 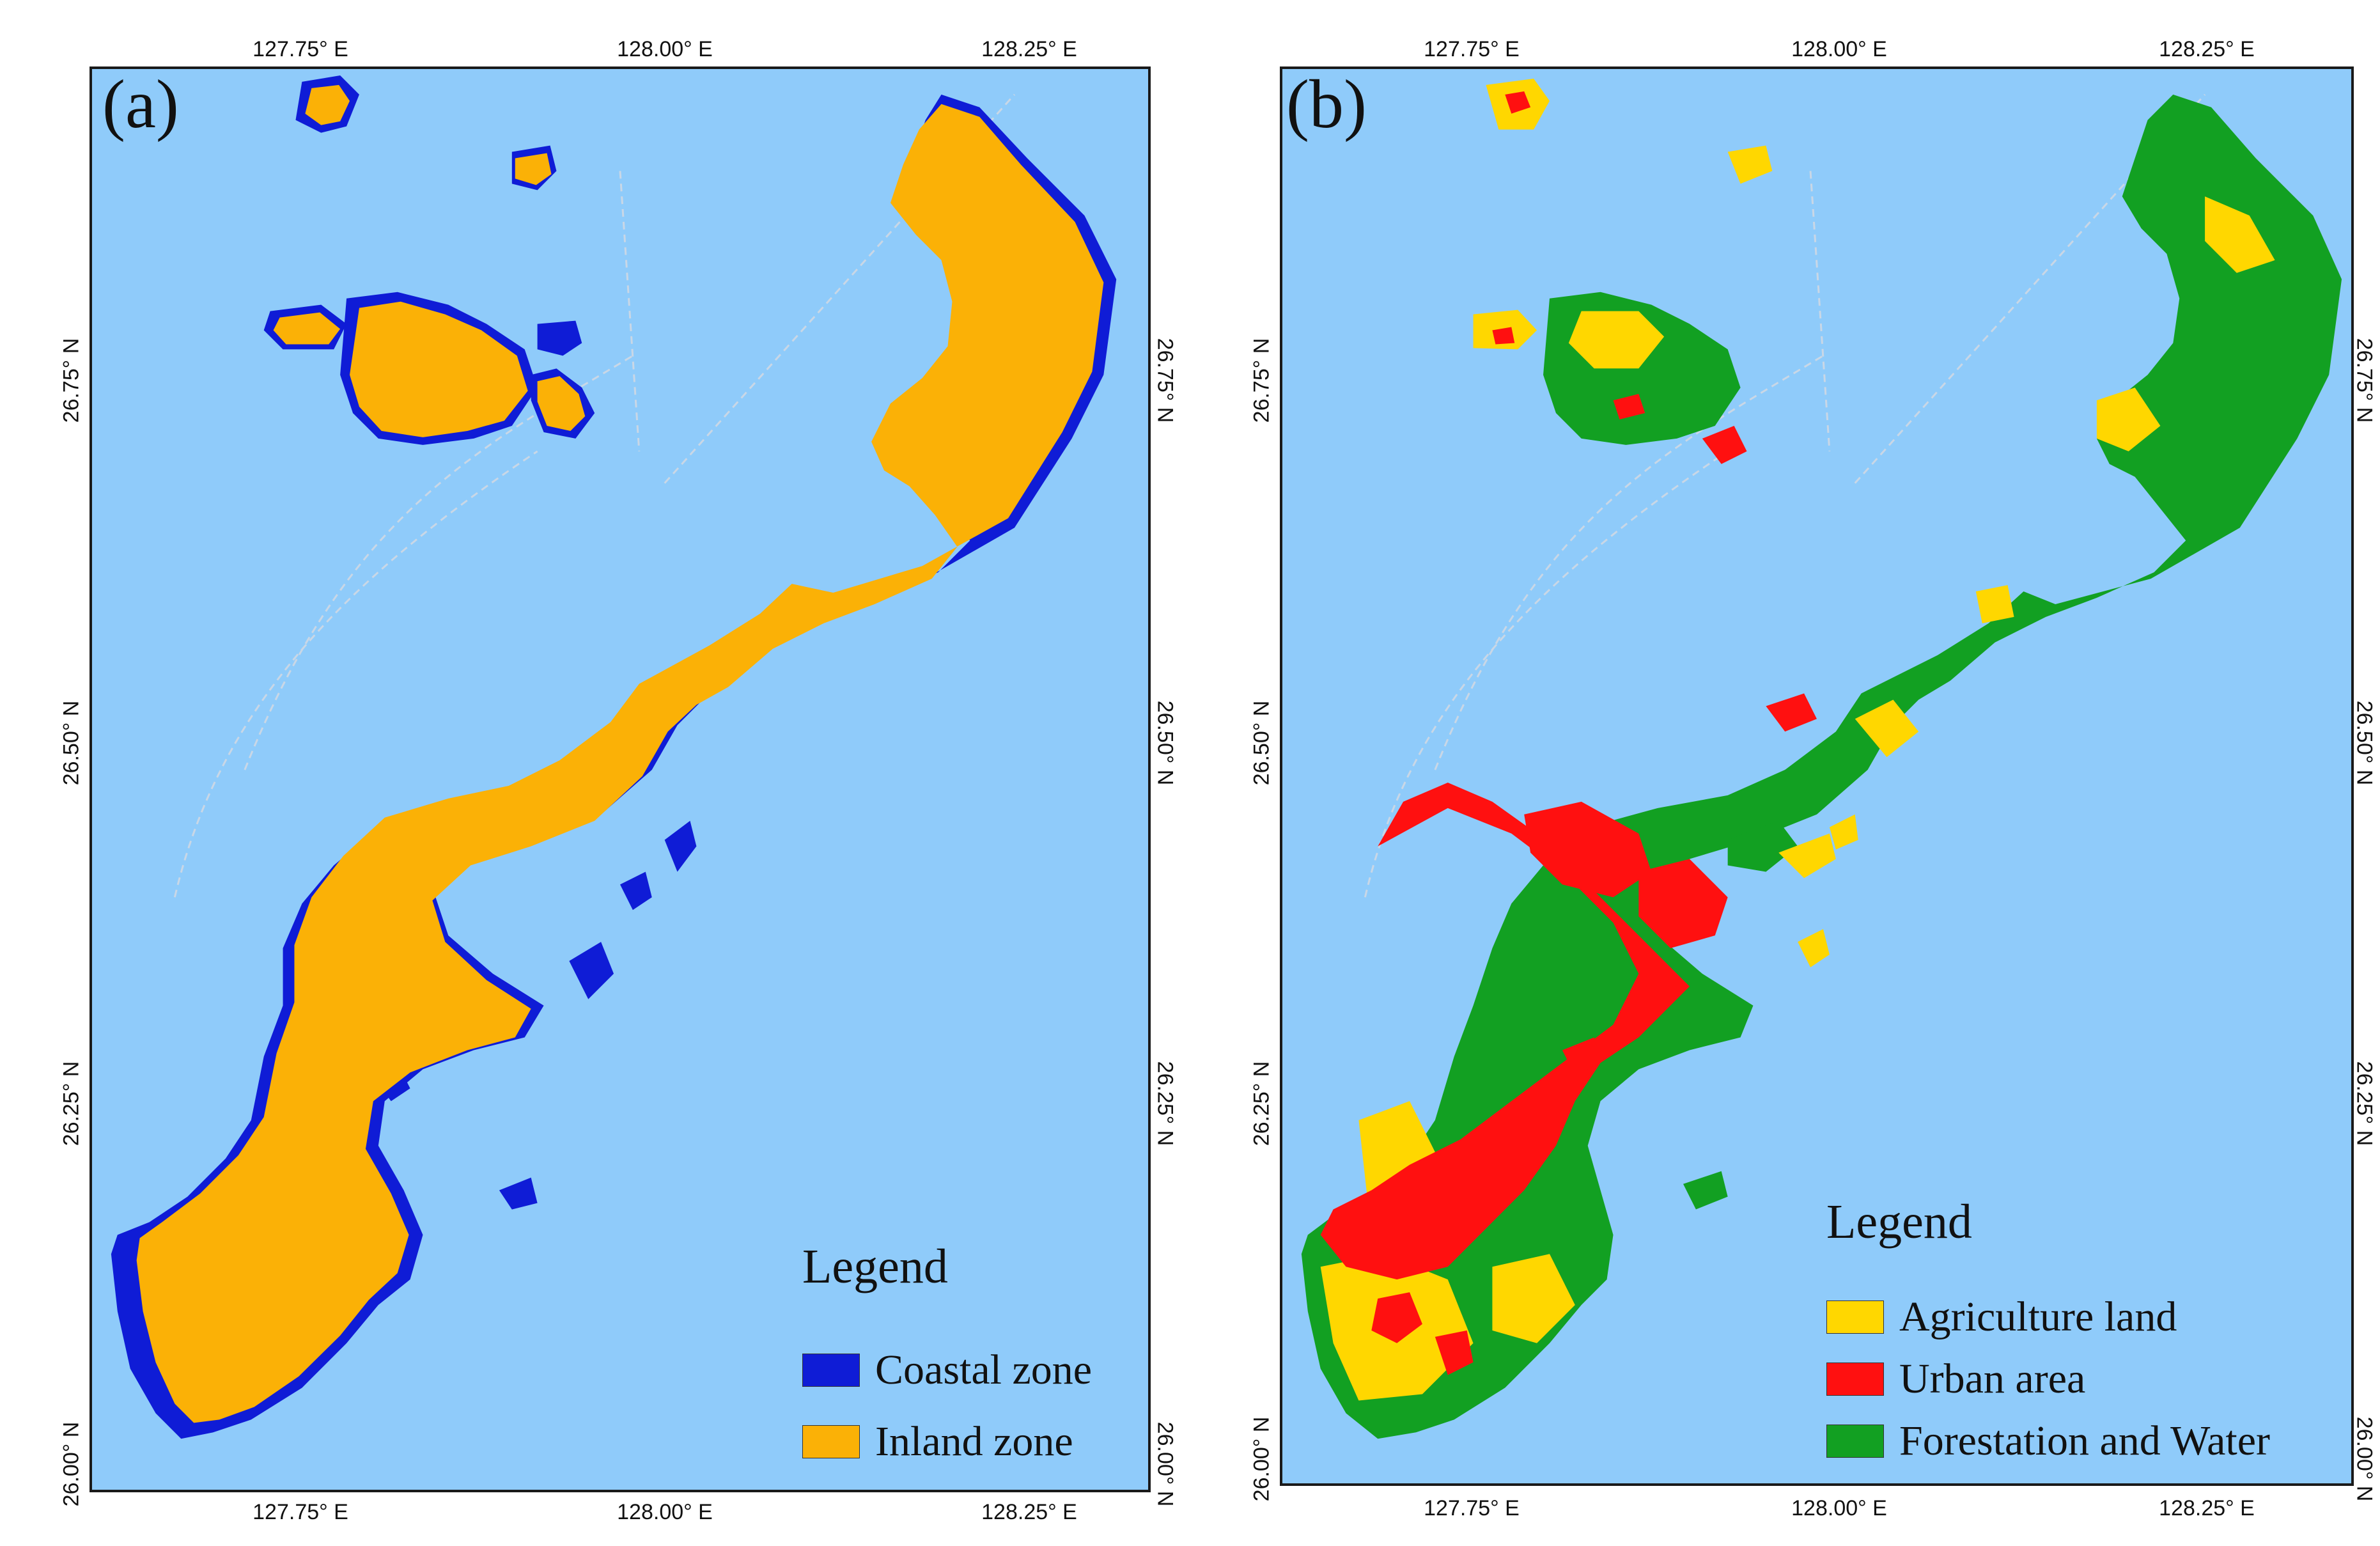 What do you see at coordinates (1855, 1379) in the screenshot?
I see `legend-swatch-urban` at bounding box center [1855, 1379].